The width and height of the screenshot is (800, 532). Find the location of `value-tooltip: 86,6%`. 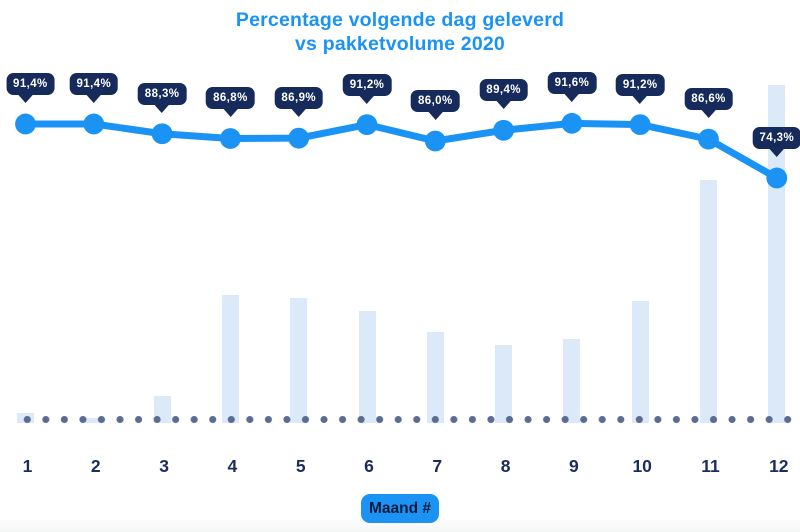

value-tooltip: 86,6% is located at coordinates (708, 99).